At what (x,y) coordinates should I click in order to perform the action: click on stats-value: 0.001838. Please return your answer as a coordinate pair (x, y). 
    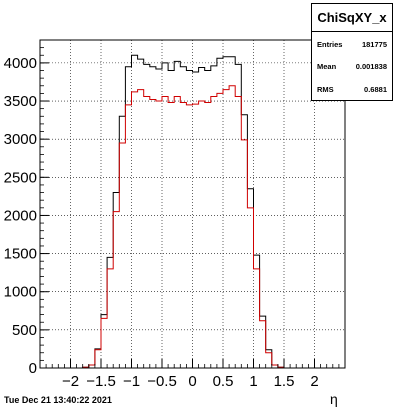
    Looking at the image, I should click on (371, 66).